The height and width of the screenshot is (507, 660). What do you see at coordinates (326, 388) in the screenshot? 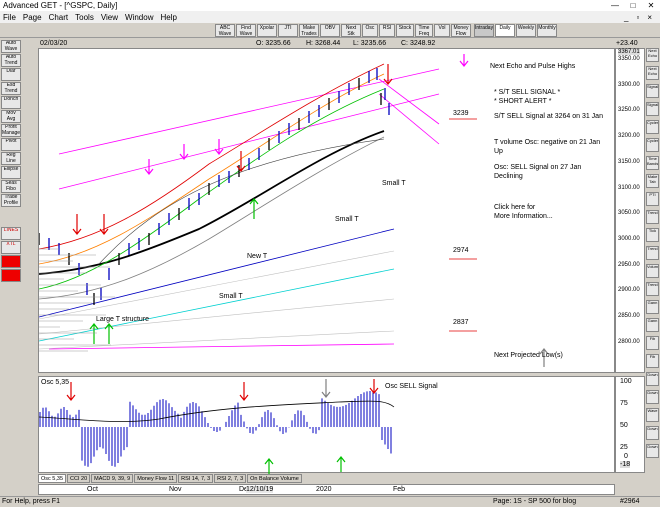
I see `neutral-arrow` at bounding box center [326, 388].